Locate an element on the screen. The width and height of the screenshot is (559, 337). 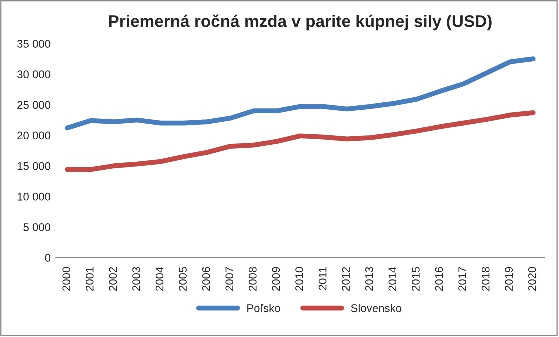
x-tick-label: 2001 is located at coordinates (90, 279).